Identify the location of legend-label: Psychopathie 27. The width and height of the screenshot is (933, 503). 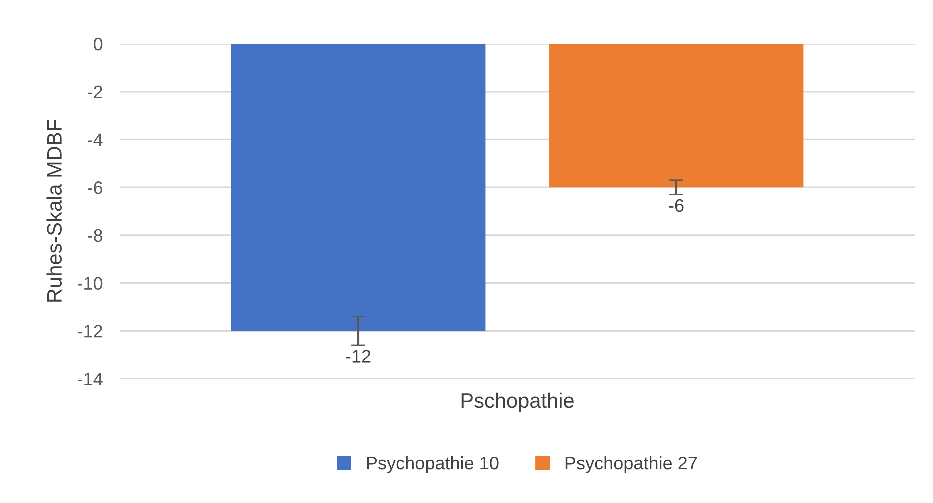
(632, 465).